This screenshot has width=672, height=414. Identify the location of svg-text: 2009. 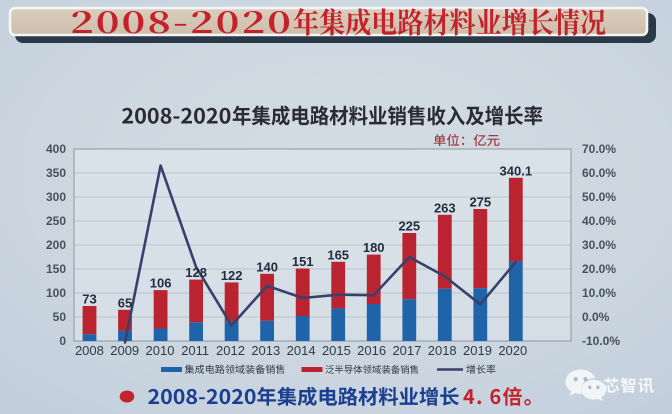
(124, 350).